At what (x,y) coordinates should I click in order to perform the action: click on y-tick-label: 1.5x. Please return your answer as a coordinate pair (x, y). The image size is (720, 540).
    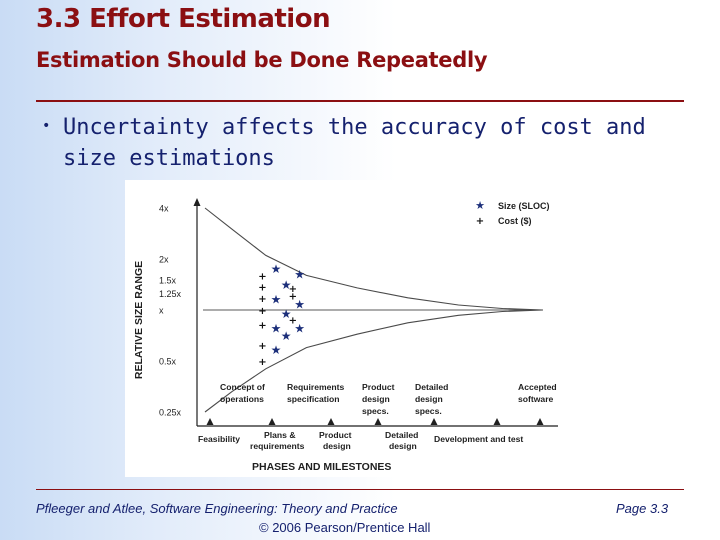
    Looking at the image, I should click on (168, 281).